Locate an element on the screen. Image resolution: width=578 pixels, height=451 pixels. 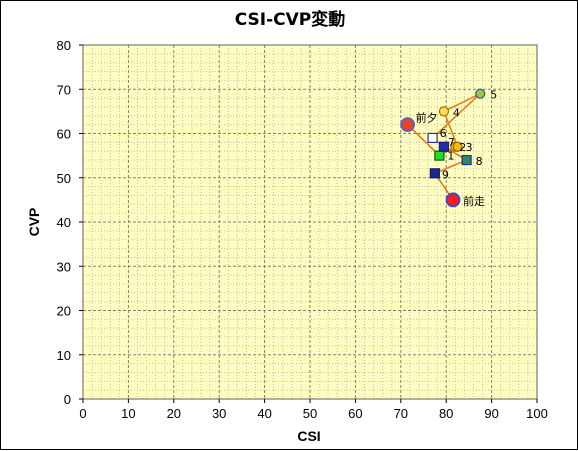
y-tick-label: 0 is located at coordinates (67, 399).